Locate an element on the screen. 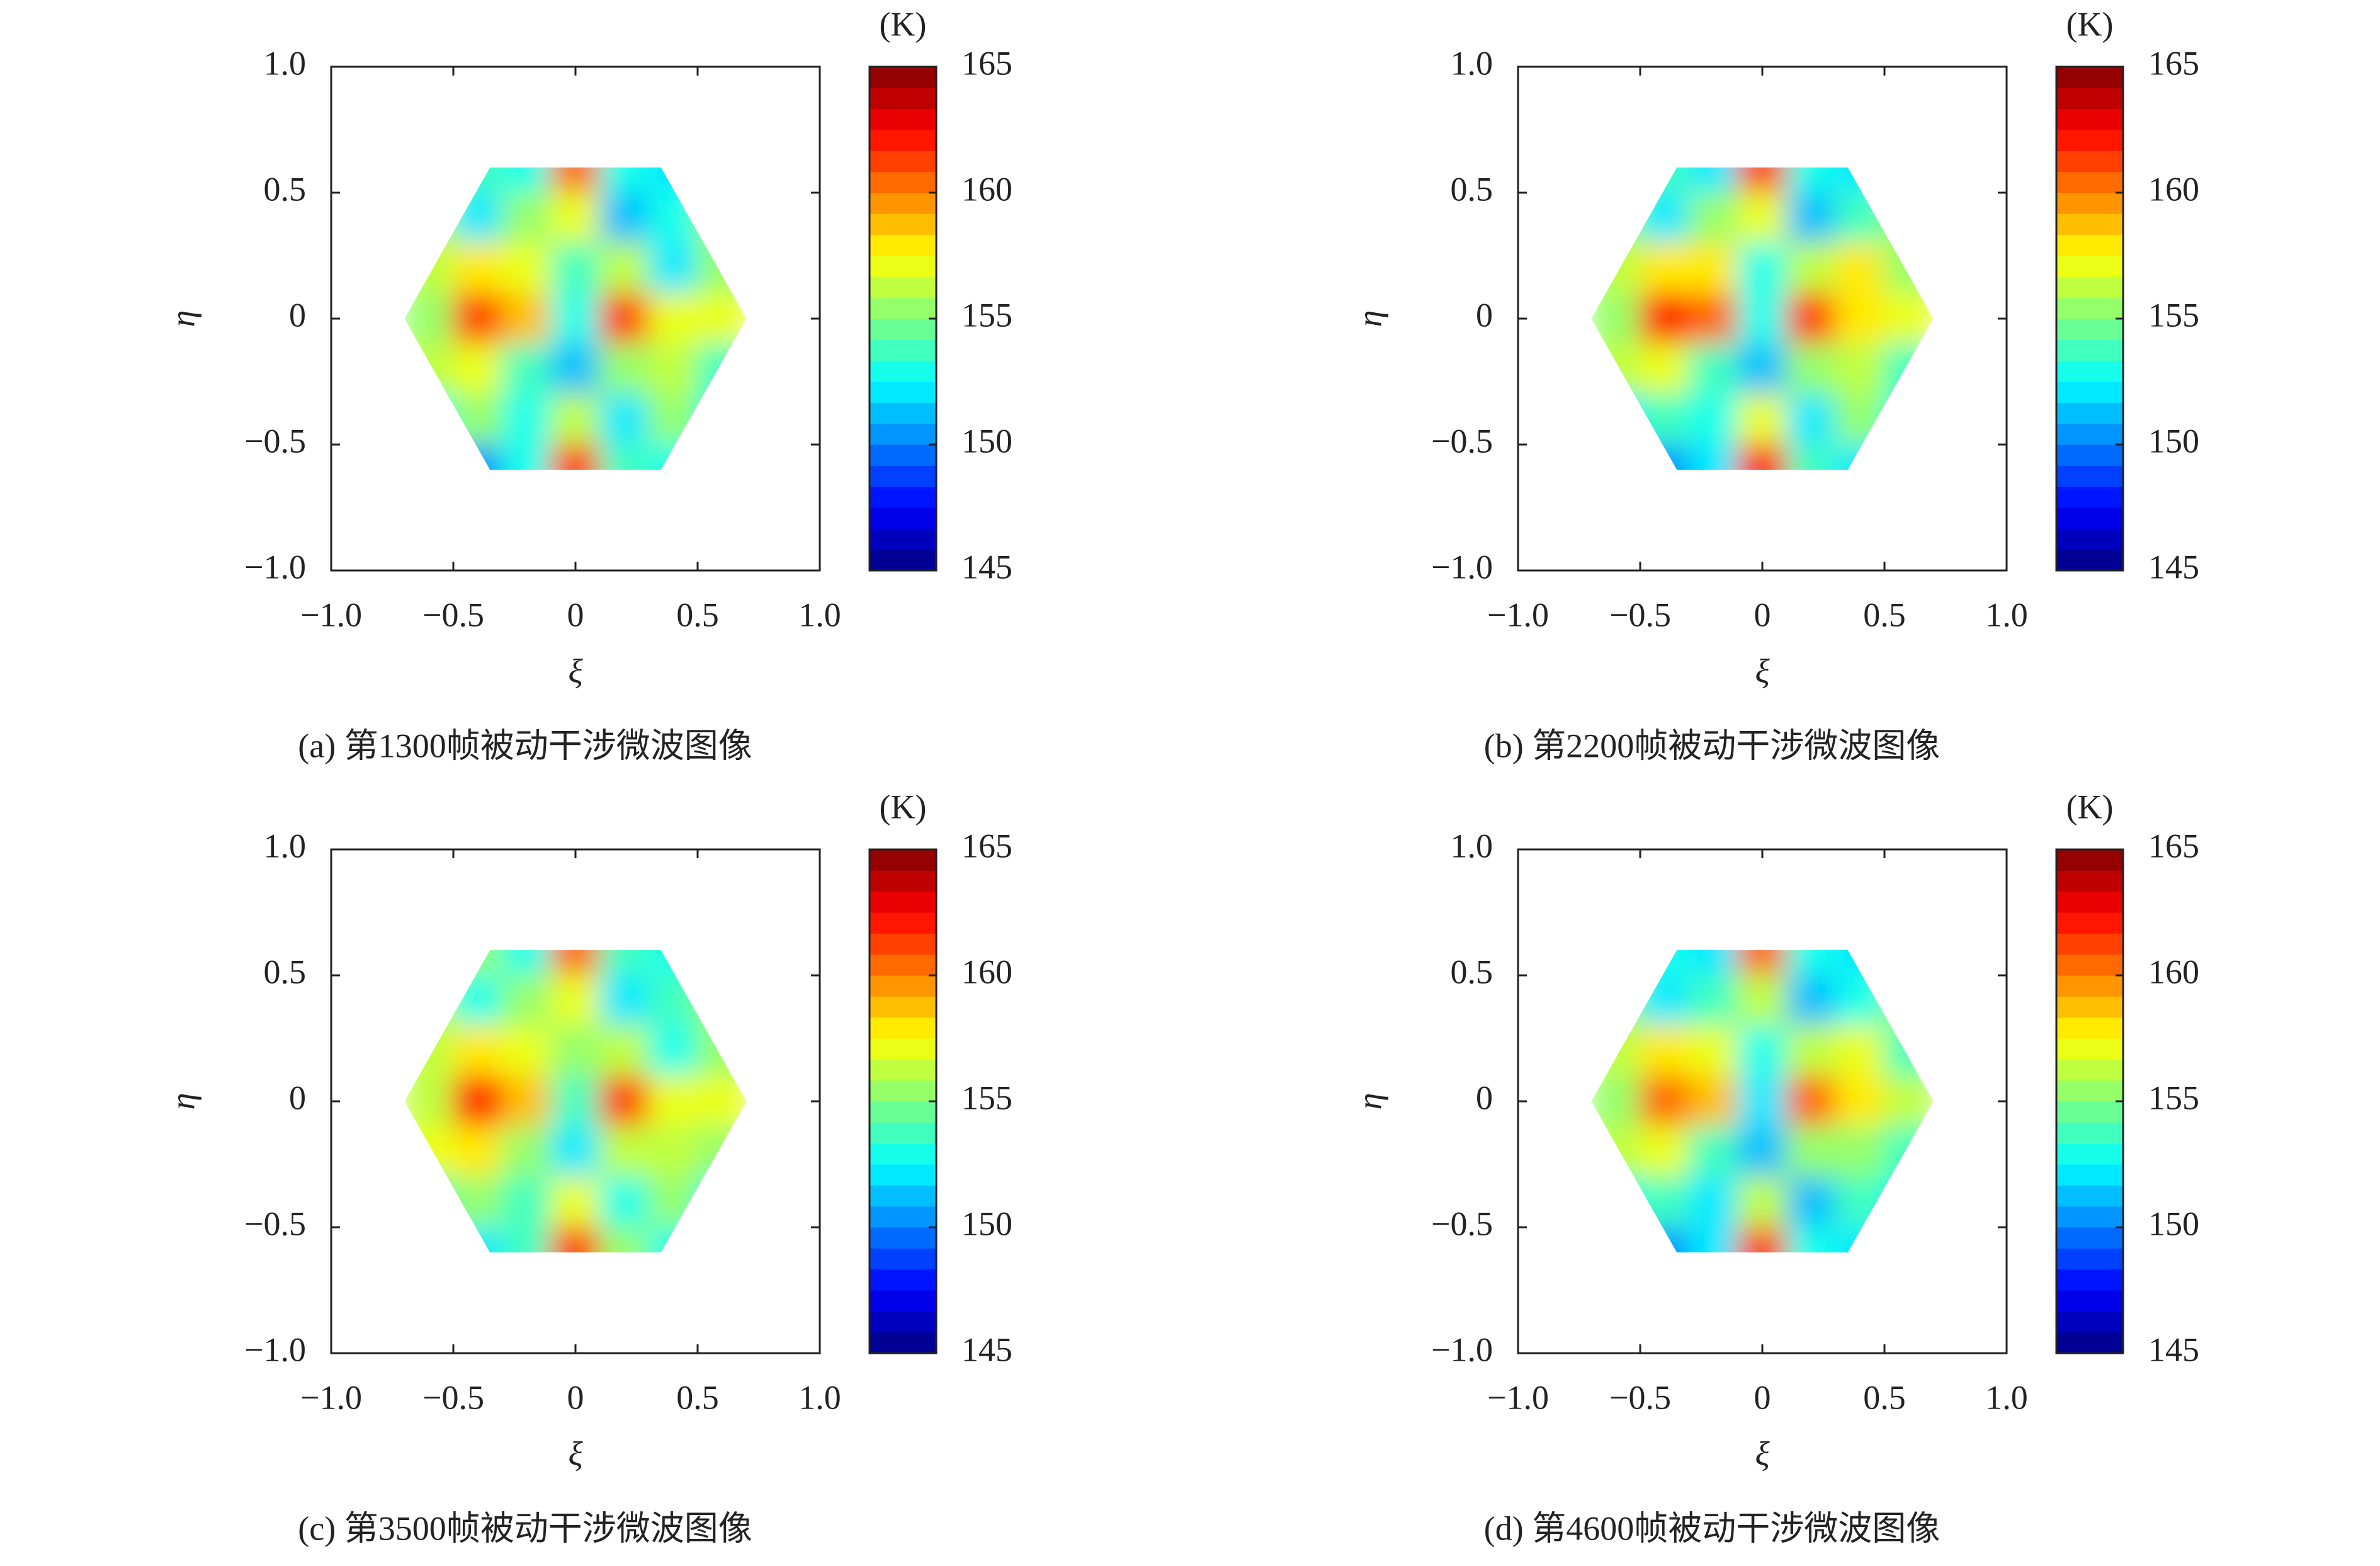  colorbar-label: (K) is located at coordinates (2090, 807).